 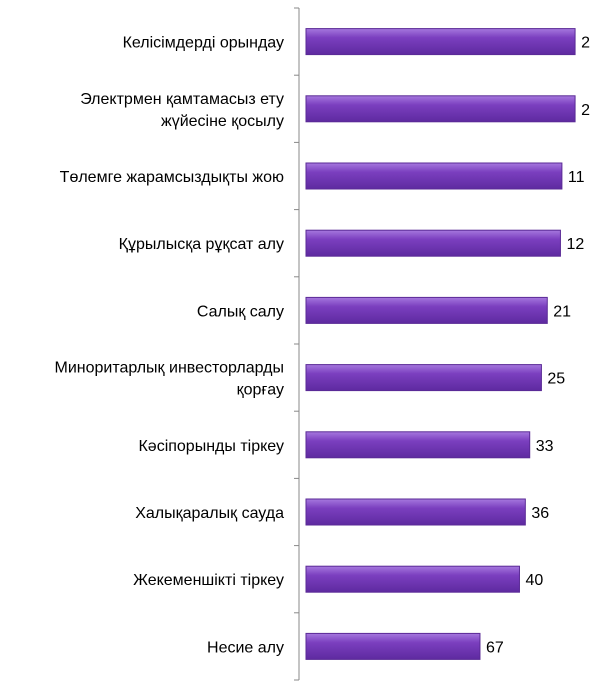 I want to click on category-label: Миноритарлық инвесторларды қорғау, so click(x=169, y=379).